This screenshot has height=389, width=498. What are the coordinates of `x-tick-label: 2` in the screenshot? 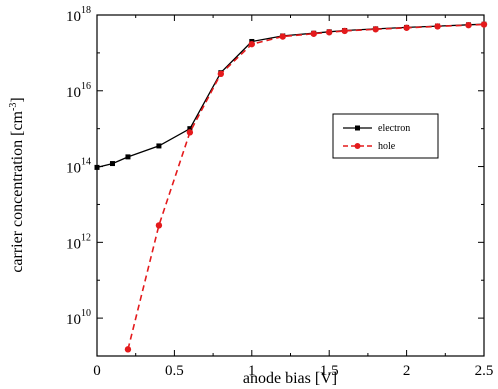 It's located at (407, 371).